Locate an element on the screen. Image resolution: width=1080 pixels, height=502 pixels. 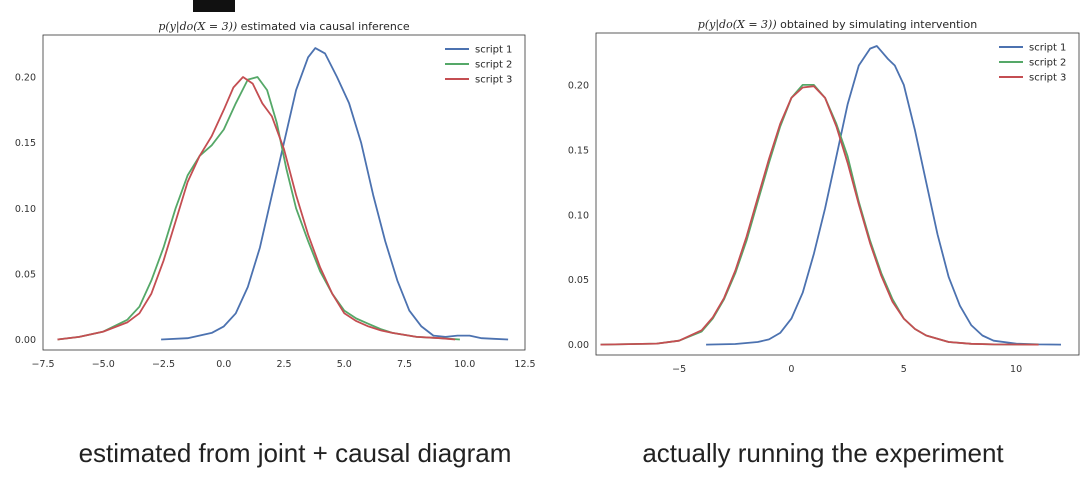
x-tick-label: −2.5 is located at coordinates (163, 364).